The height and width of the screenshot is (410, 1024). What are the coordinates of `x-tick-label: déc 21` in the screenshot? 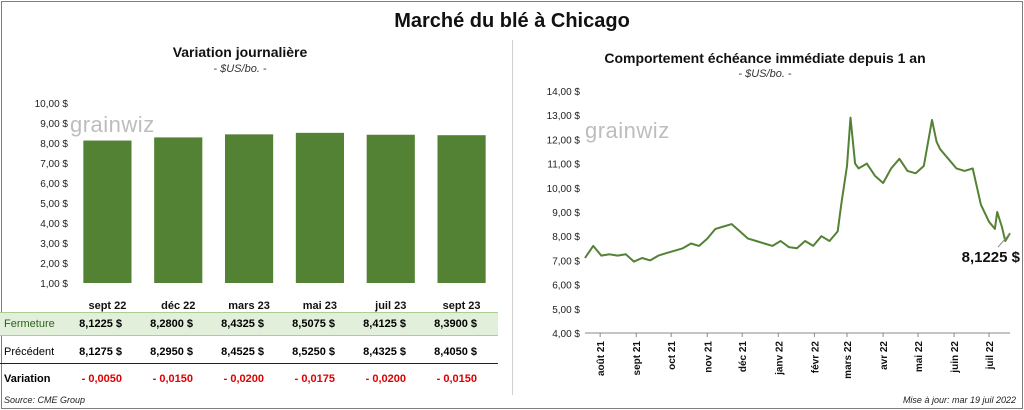 It's located at (743, 357).